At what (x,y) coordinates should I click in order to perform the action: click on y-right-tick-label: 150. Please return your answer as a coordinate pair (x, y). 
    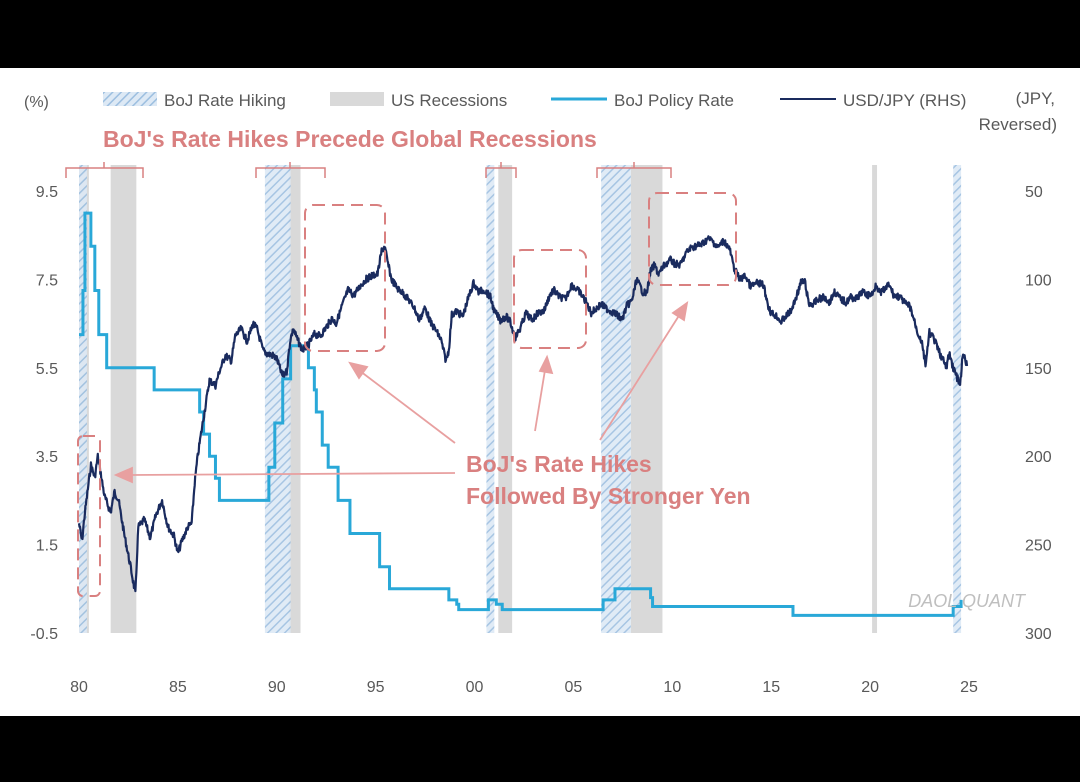
    Looking at the image, I should click on (1038, 369).